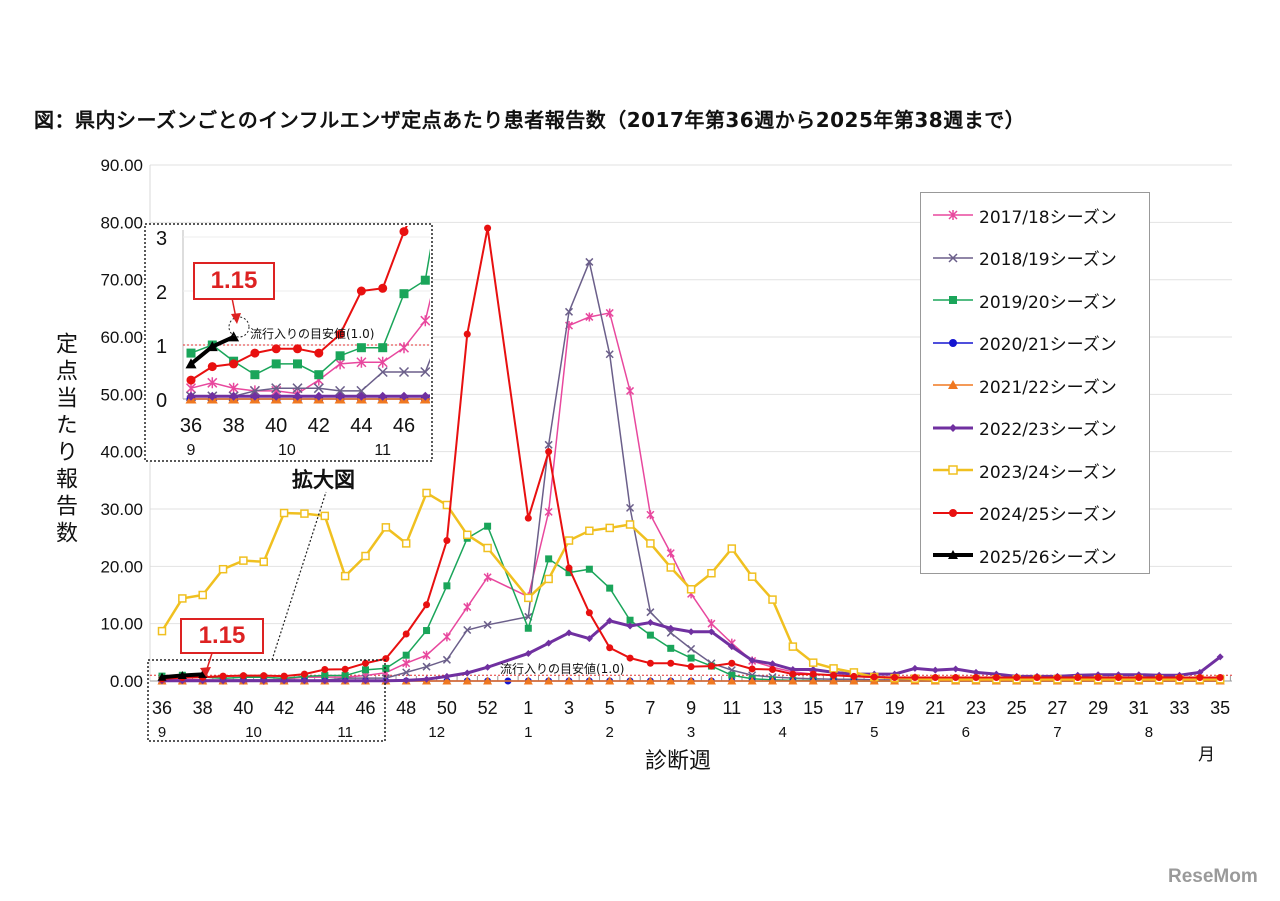 This screenshot has width=1280, height=901. What do you see at coordinates (692, 651) in the screenshot?
I see `series-line` at bounding box center [692, 651].